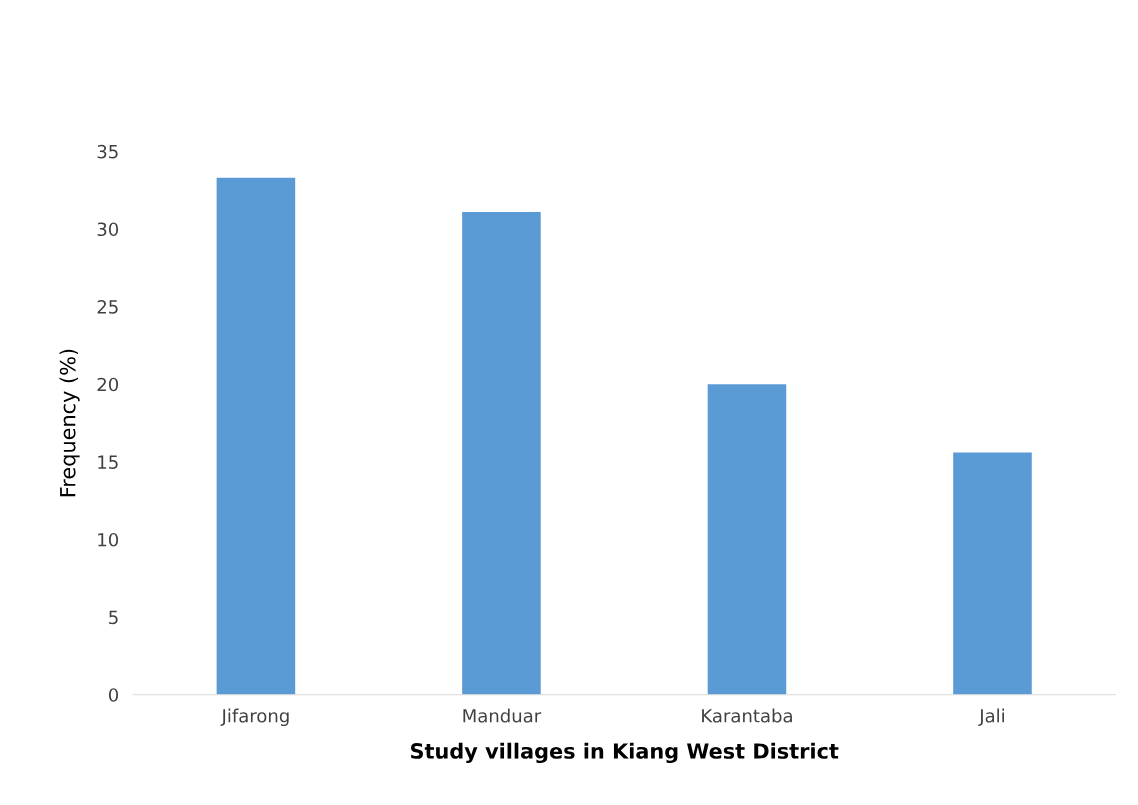 This screenshot has height=805, width=1138. What do you see at coordinates (108, 229) in the screenshot?
I see `y-tick-label: 30` at bounding box center [108, 229].